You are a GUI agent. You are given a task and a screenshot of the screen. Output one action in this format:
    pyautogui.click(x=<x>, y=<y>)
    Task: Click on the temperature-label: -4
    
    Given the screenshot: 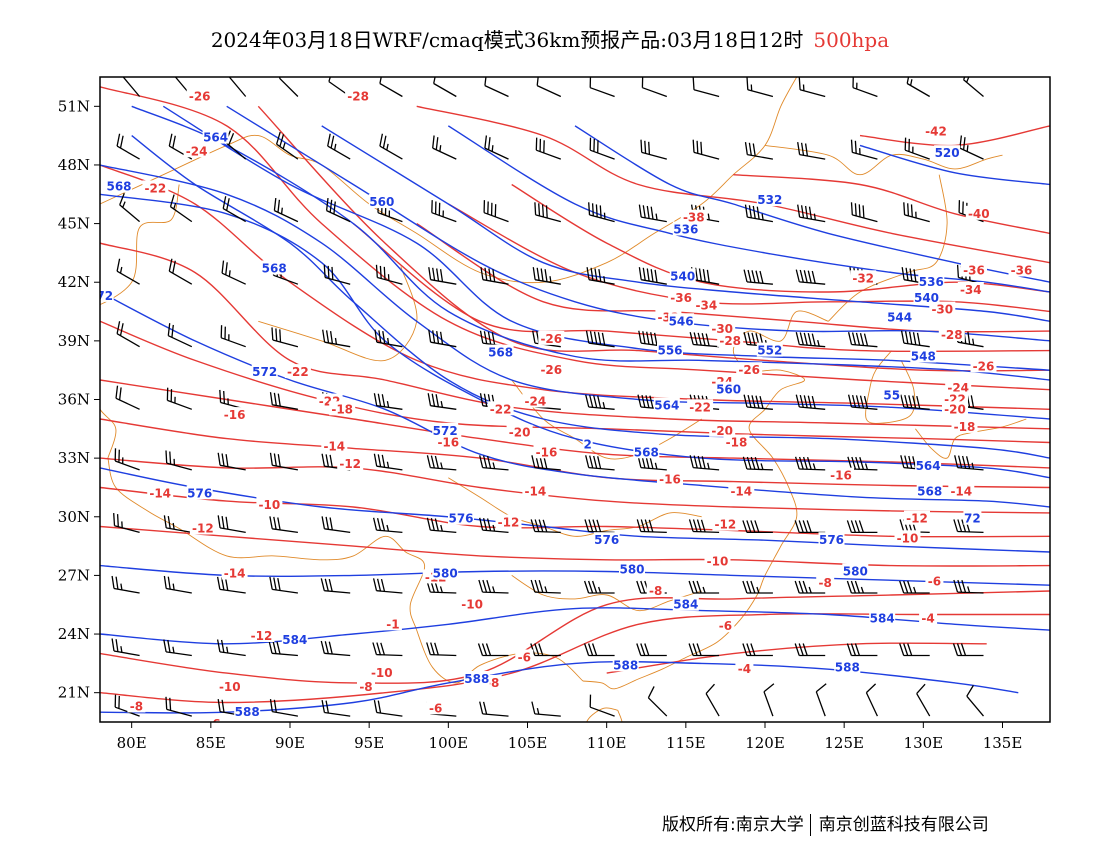 What is the action you would take?
    pyautogui.click(x=927, y=618)
    